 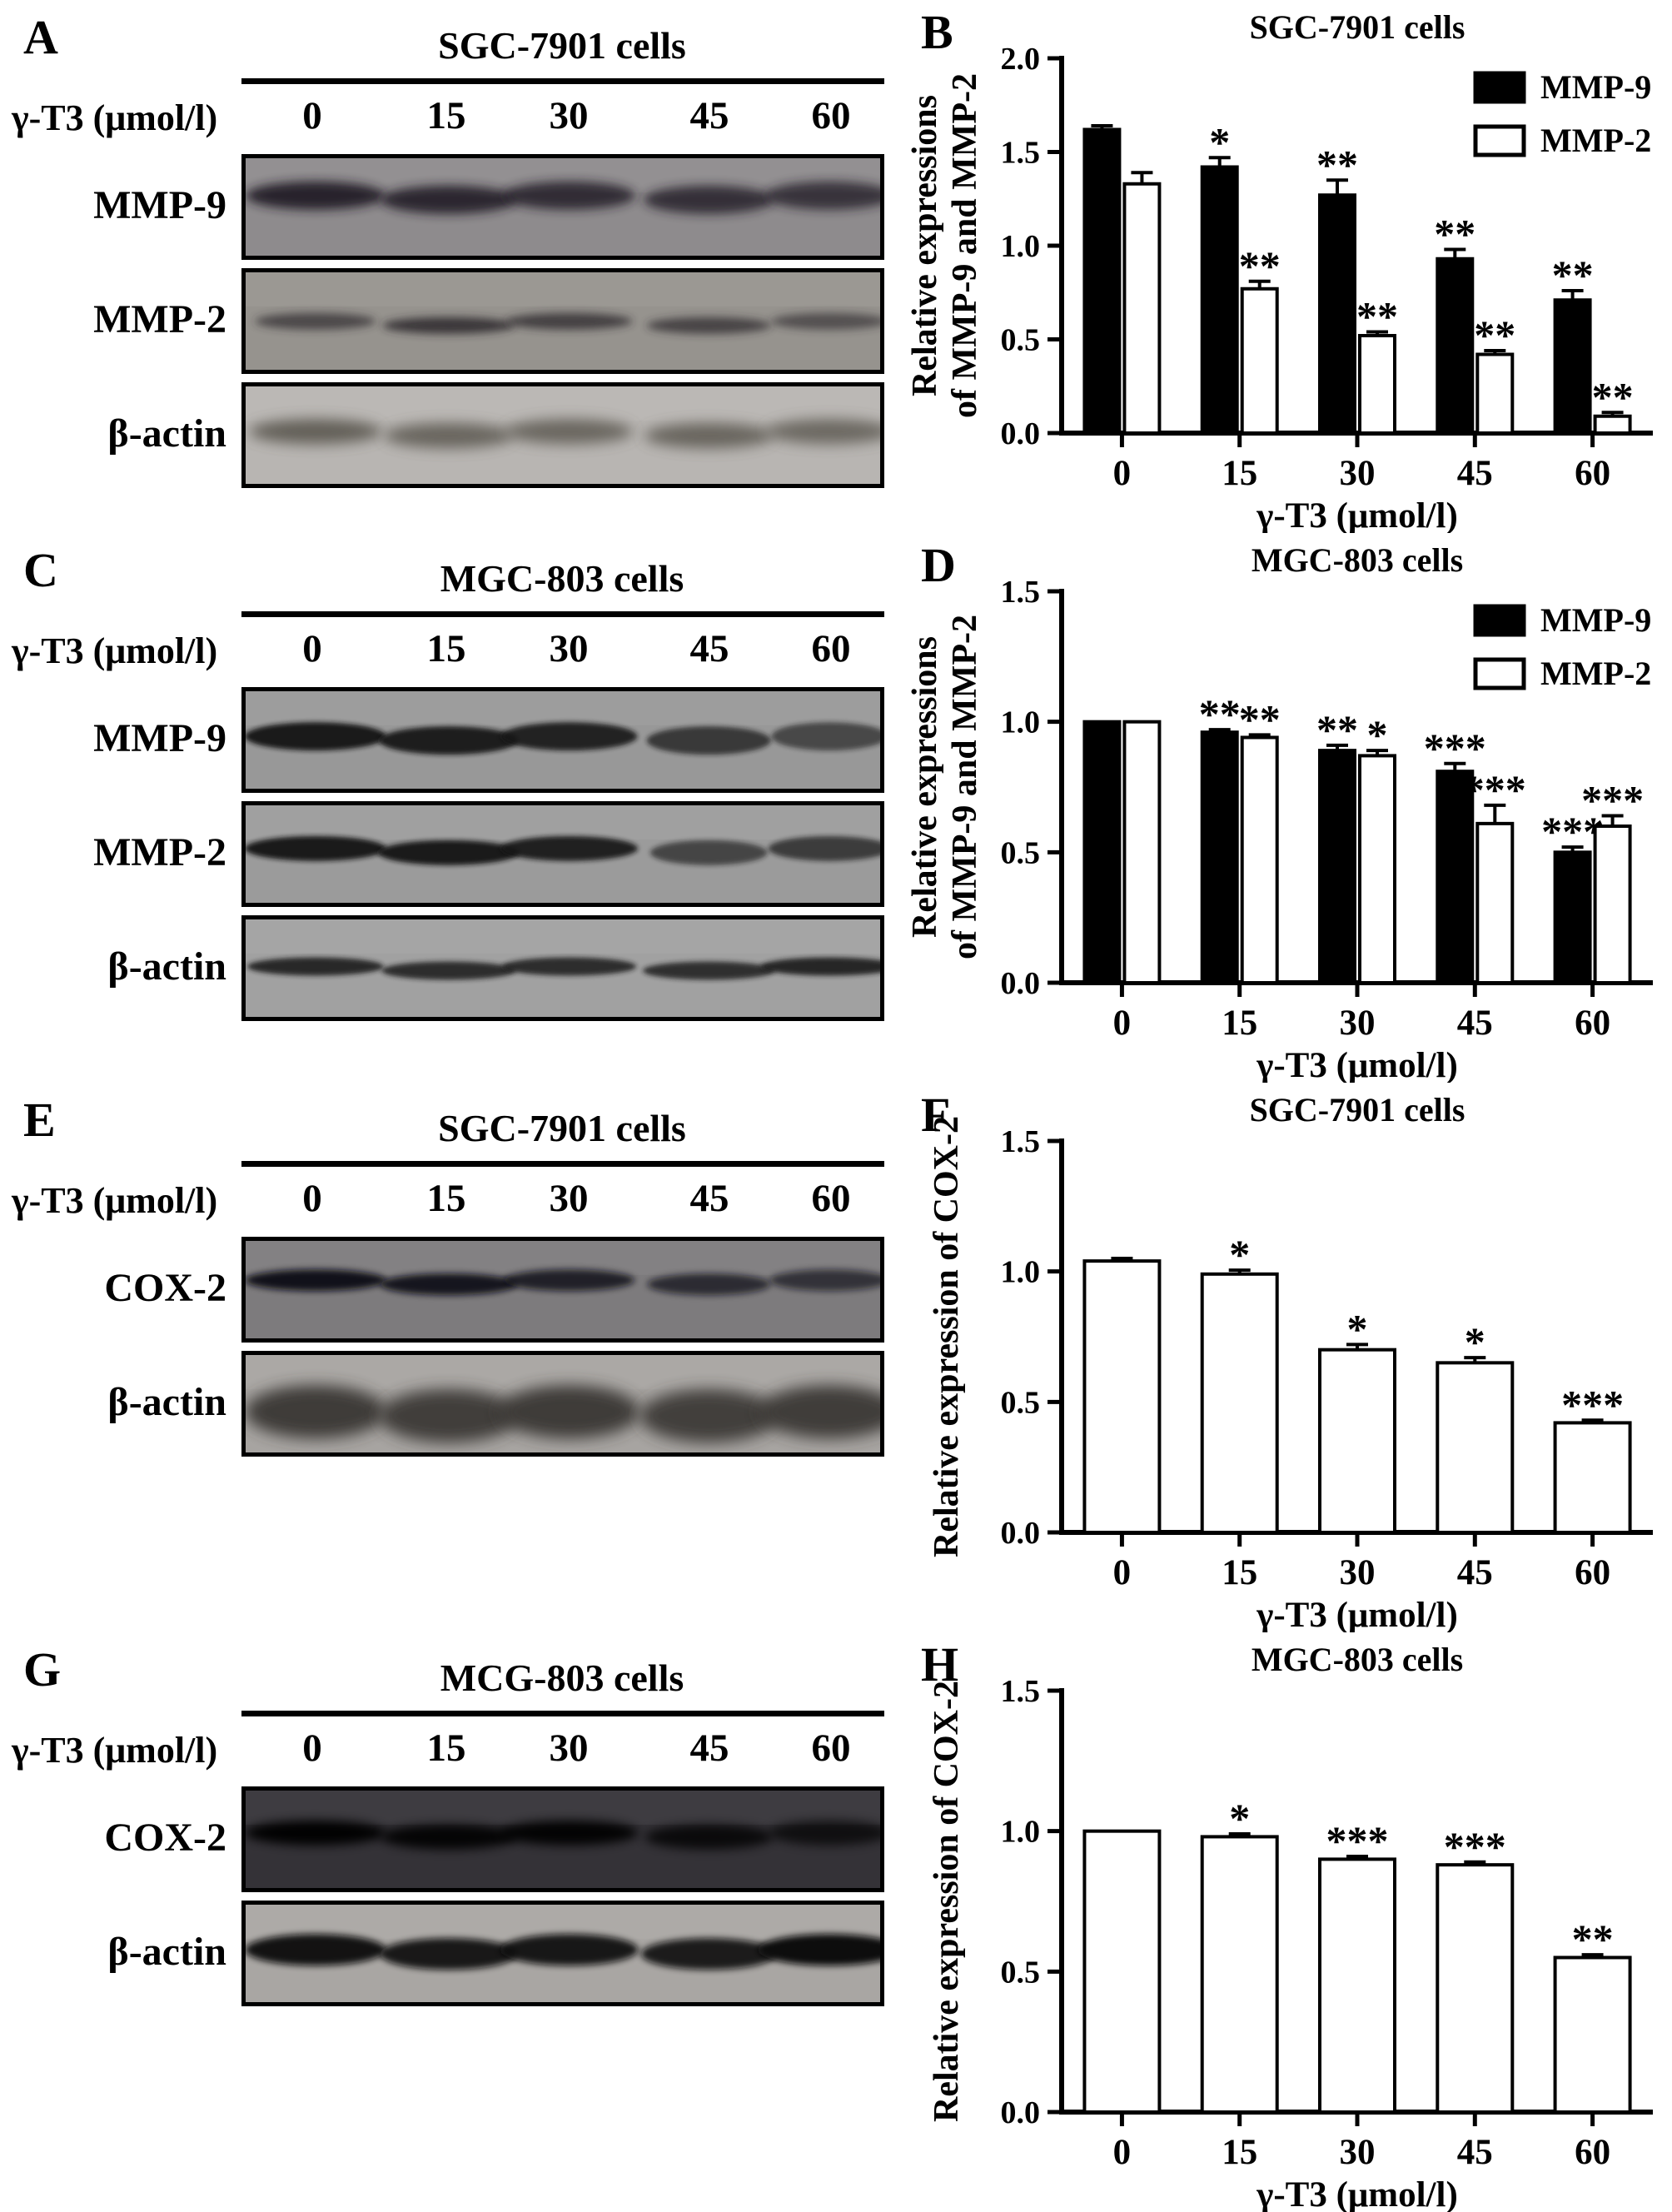 What do you see at coordinates (1595, 620) in the screenshot?
I see `legend-label-MMP-9: MMP-9` at bounding box center [1595, 620].